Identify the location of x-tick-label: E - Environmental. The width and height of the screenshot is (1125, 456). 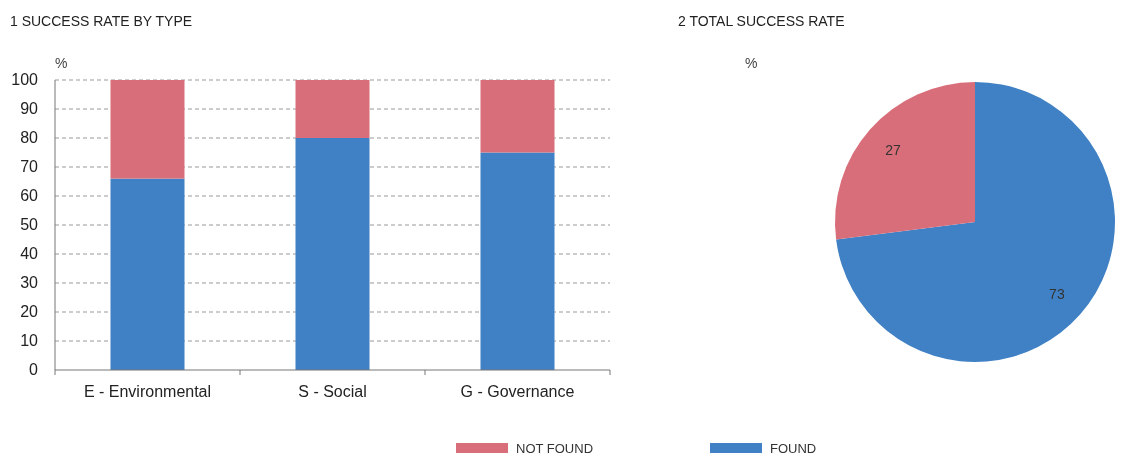
(147, 391).